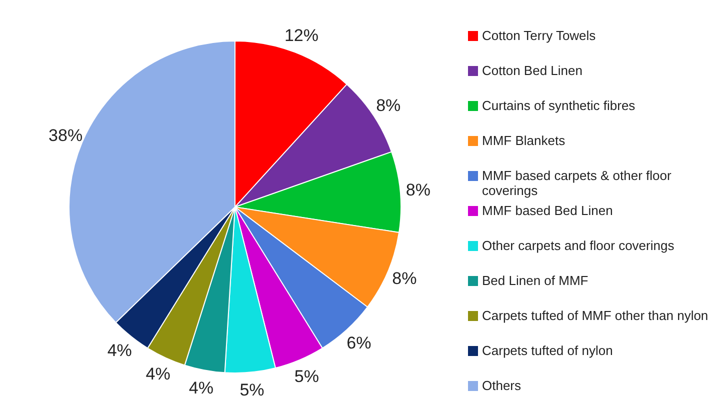 This screenshot has width=727, height=412. I want to click on data-label: 6%, so click(359, 342).